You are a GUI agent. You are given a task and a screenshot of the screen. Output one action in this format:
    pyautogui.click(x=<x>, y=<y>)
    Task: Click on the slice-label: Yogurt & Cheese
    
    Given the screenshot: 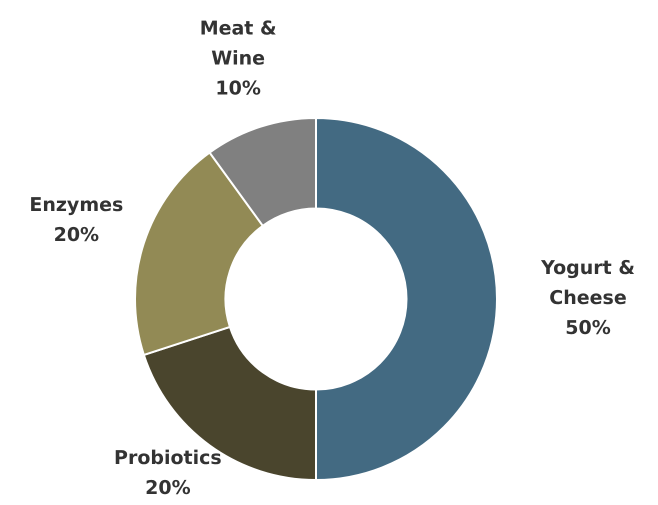 What is the action you would take?
    pyautogui.click(x=587, y=282)
    